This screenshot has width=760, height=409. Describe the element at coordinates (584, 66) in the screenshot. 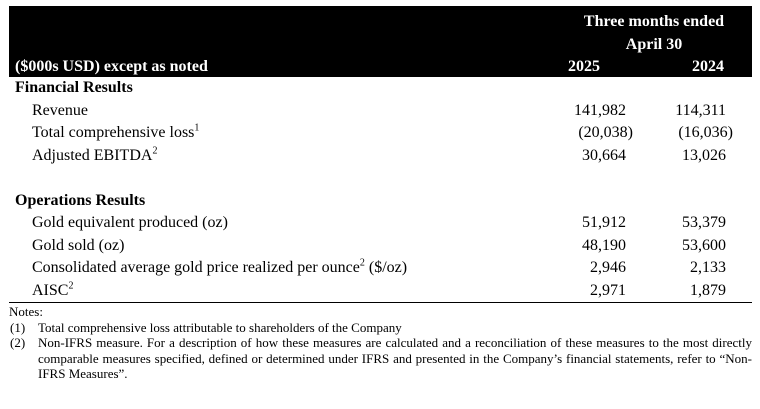

I see `column-header-2025: 2025` at that location.